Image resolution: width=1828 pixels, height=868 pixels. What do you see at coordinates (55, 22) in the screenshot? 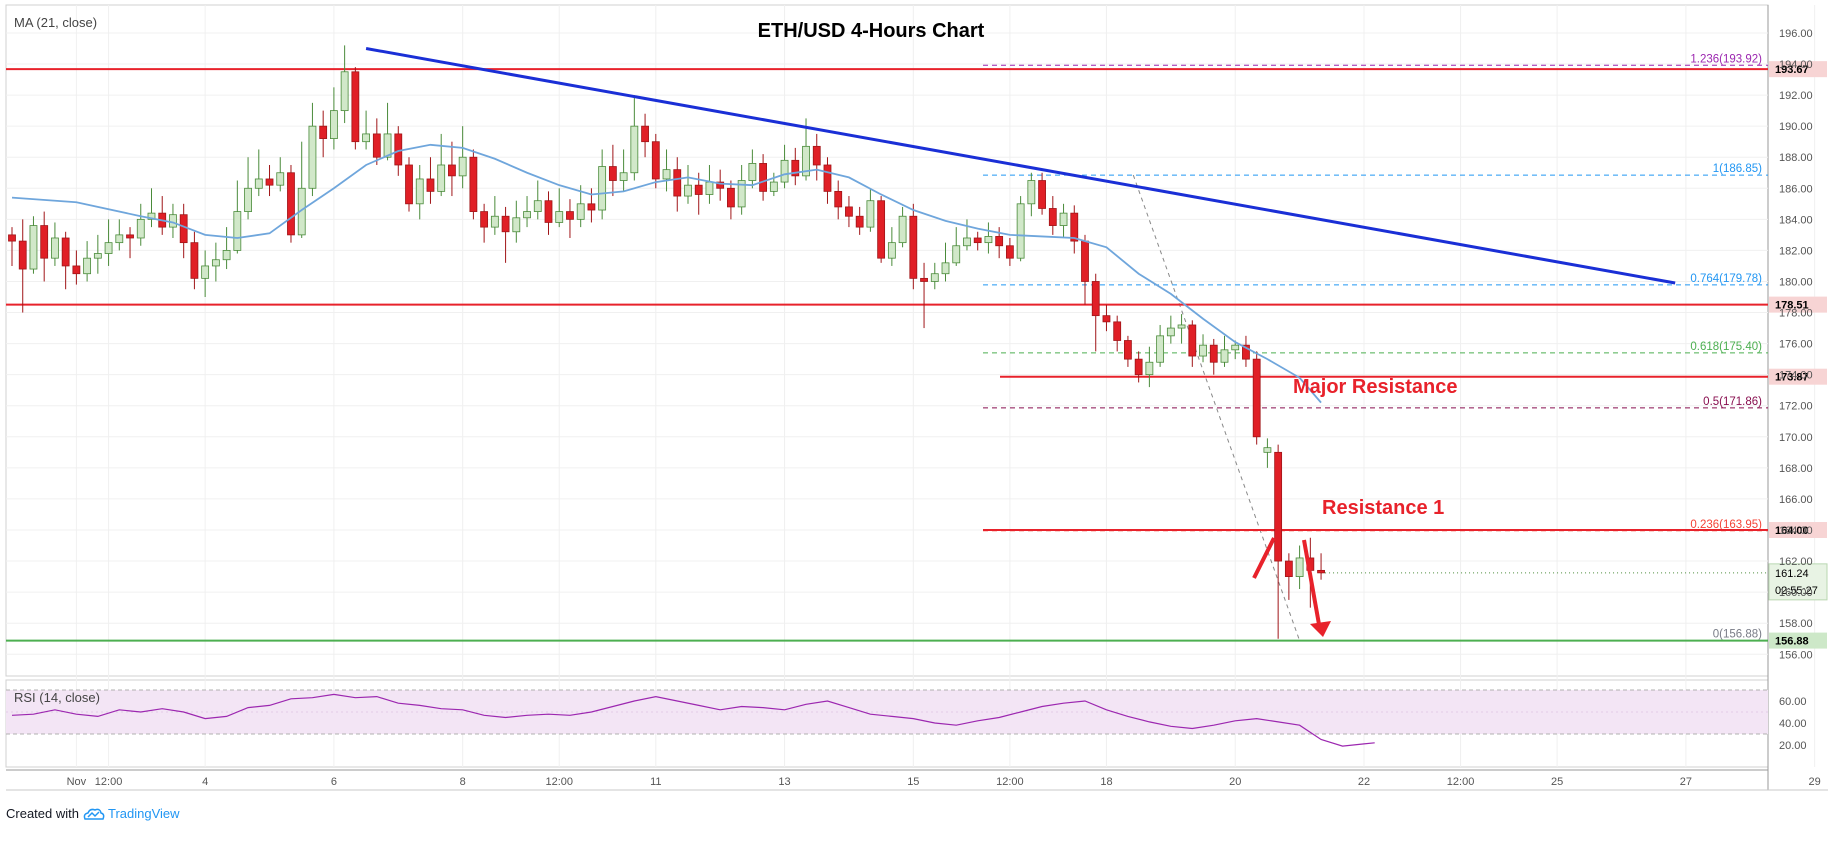
I see `ma-legend: MA (21, close)` at bounding box center [55, 22].